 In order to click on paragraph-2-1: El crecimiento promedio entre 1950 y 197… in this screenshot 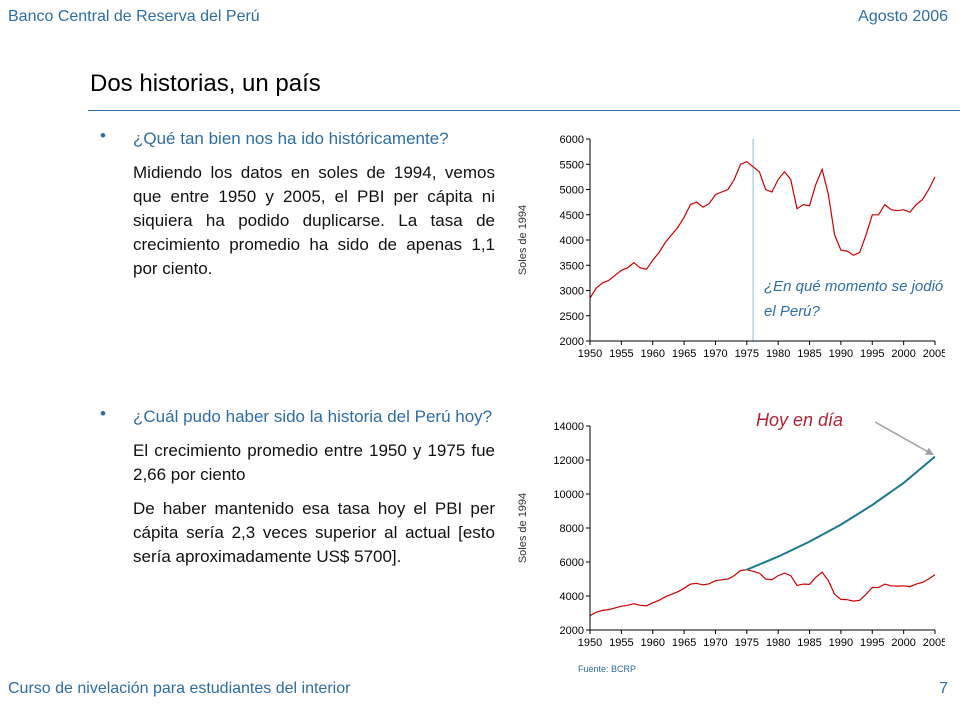, I will do `click(314, 462)`.